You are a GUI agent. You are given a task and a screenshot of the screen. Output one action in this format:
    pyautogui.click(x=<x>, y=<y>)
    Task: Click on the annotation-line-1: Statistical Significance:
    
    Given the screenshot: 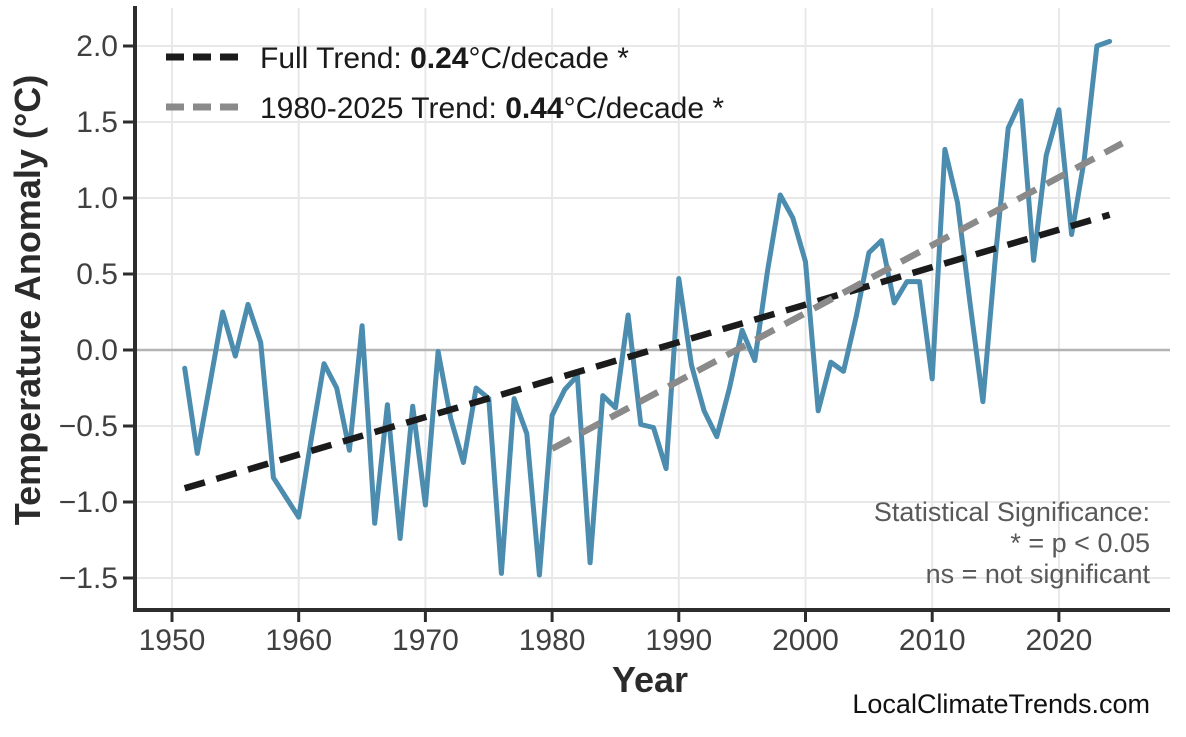 What is the action you would take?
    pyautogui.click(x=1012, y=512)
    